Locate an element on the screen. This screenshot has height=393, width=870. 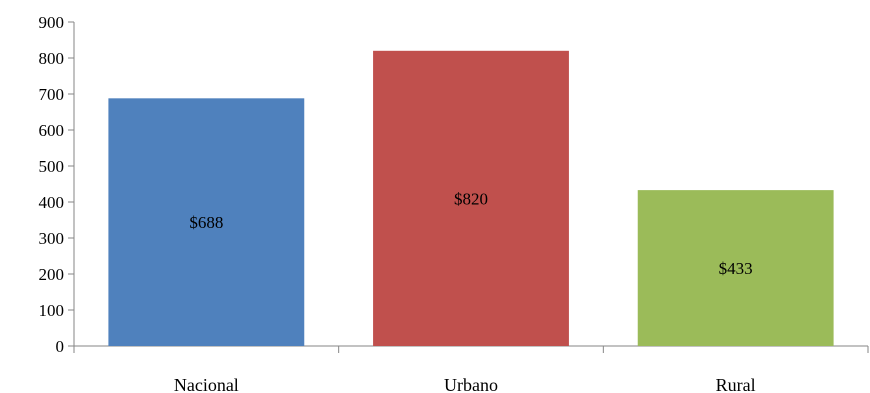
data-labels: $688 $820 $433 is located at coordinates (470, 233).